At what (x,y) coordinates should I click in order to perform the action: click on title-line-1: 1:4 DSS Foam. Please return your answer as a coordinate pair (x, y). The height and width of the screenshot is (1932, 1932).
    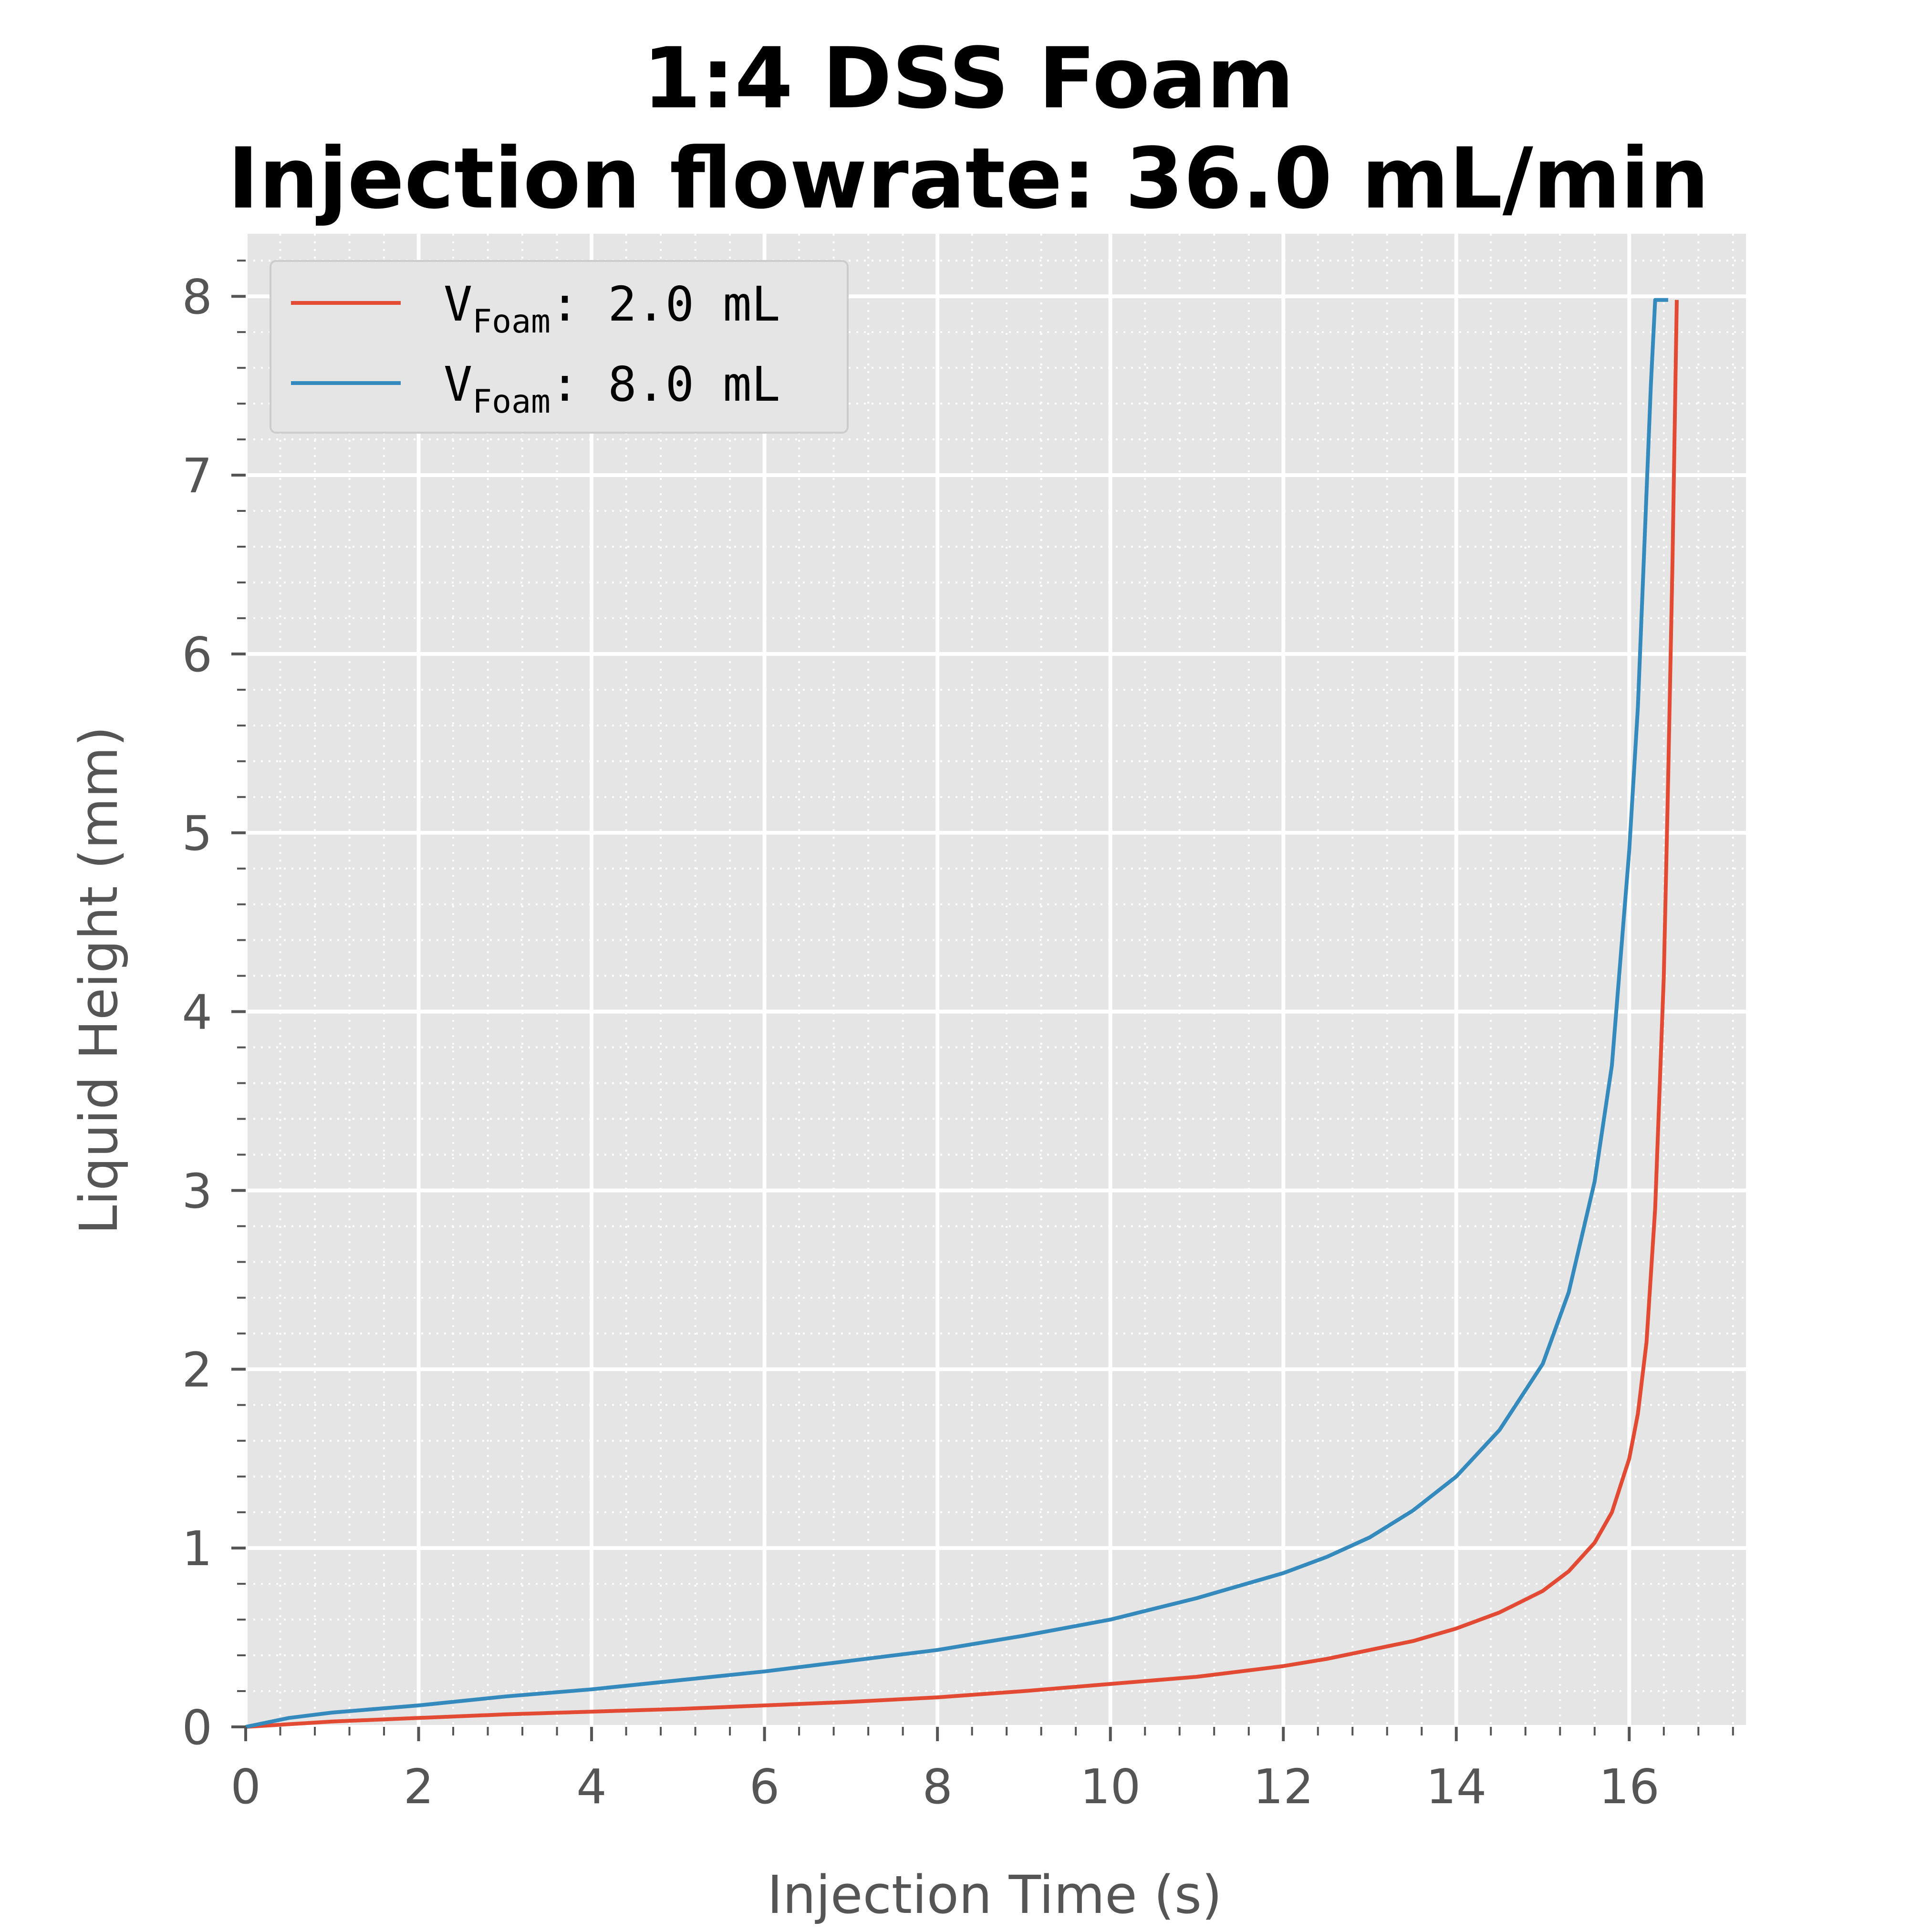
    Looking at the image, I should click on (968, 78).